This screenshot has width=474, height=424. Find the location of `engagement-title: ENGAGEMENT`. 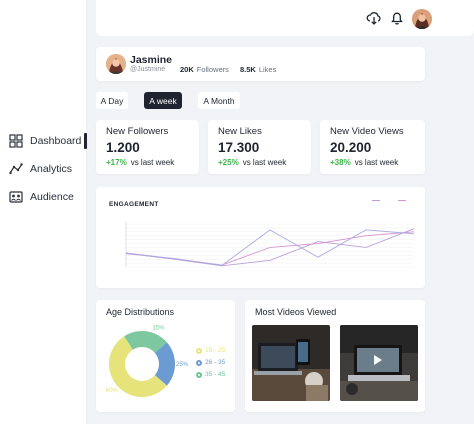

engagement-title: ENGAGEMENT is located at coordinates (134, 204).